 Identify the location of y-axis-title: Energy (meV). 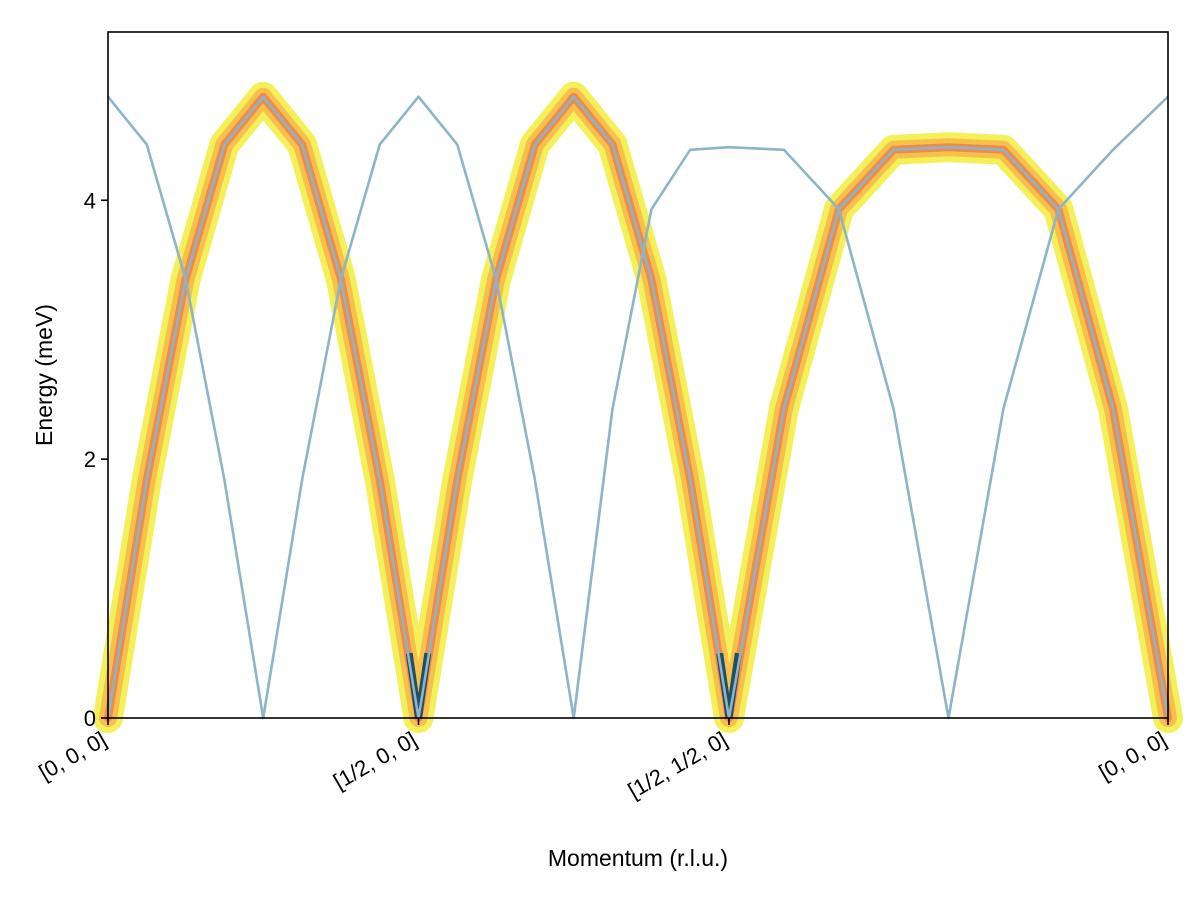
(44, 375).